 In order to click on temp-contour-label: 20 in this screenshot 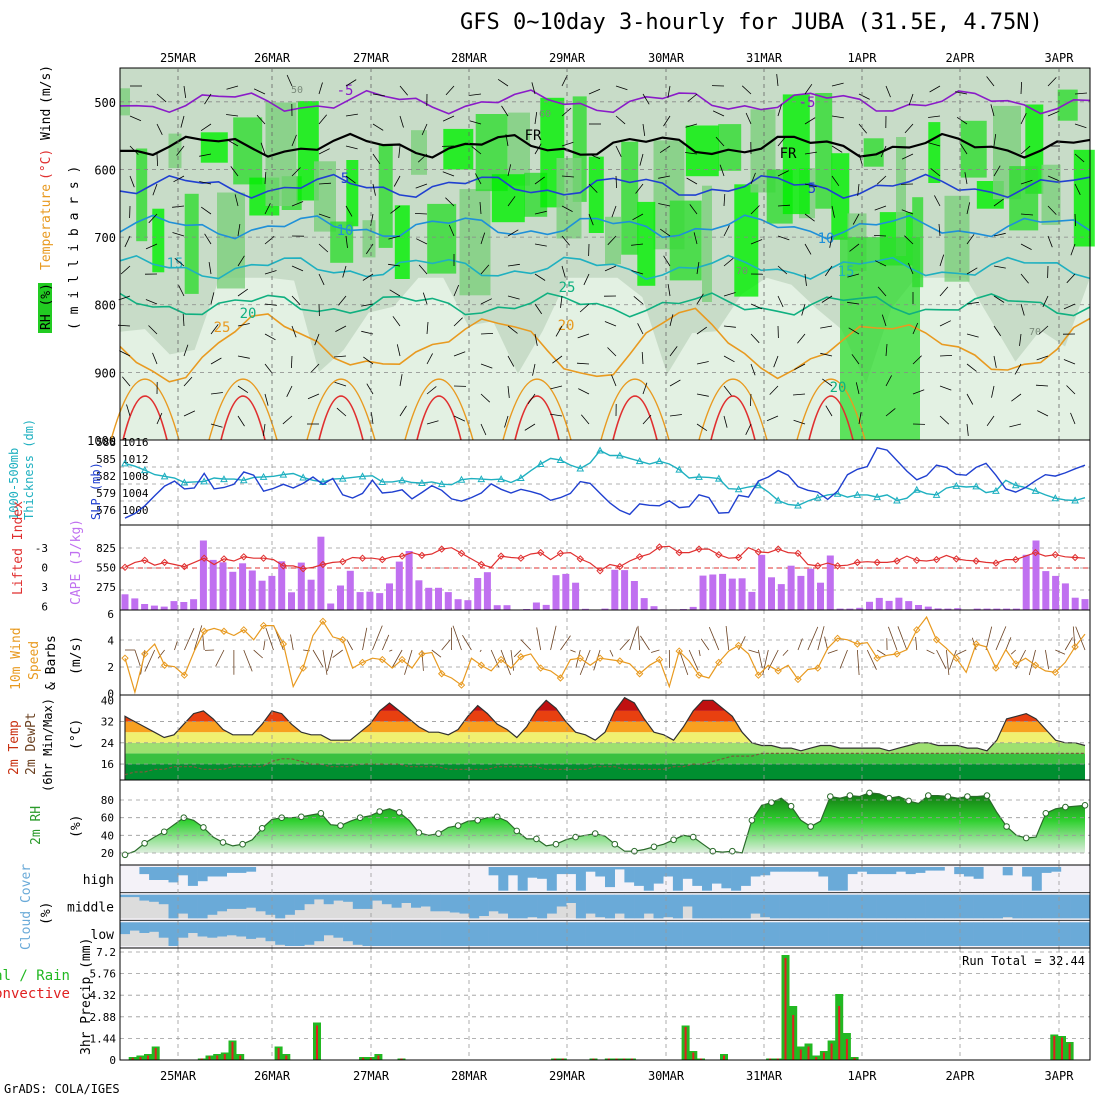, I will do `click(566, 326)`.